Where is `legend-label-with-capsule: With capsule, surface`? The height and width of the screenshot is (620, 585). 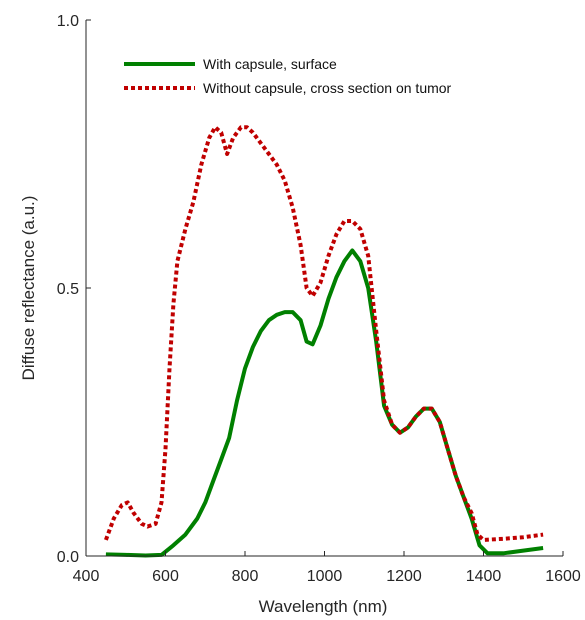
legend-label-with-capsule: With capsule, surface is located at coordinates (270, 64).